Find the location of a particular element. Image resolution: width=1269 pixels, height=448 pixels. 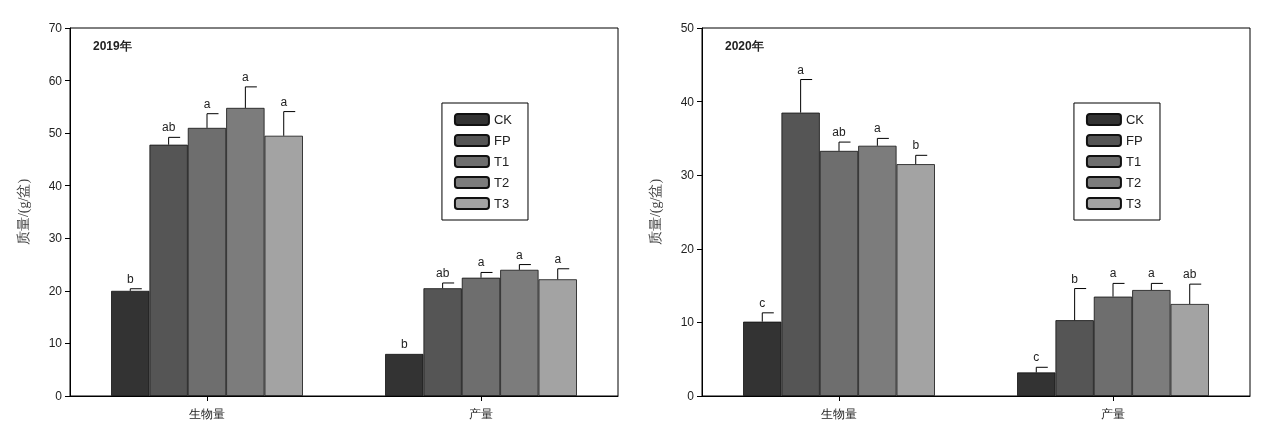

y-tick-label: 70 is located at coordinates (55, 28).